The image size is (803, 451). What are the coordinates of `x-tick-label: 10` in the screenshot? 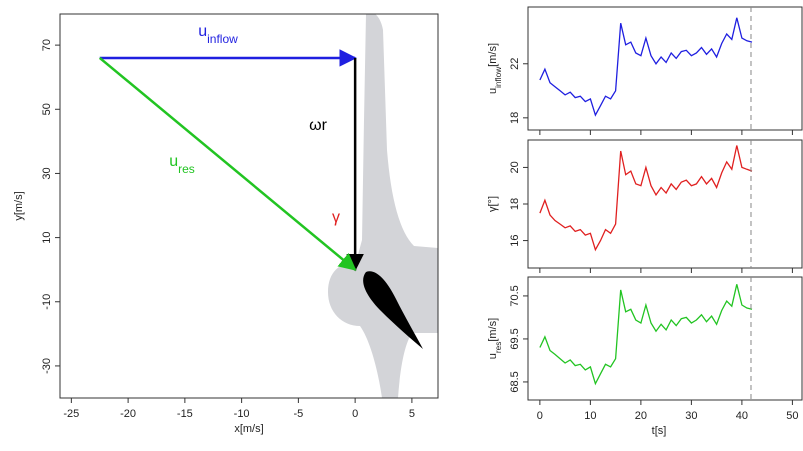 It's located at (590, 416).